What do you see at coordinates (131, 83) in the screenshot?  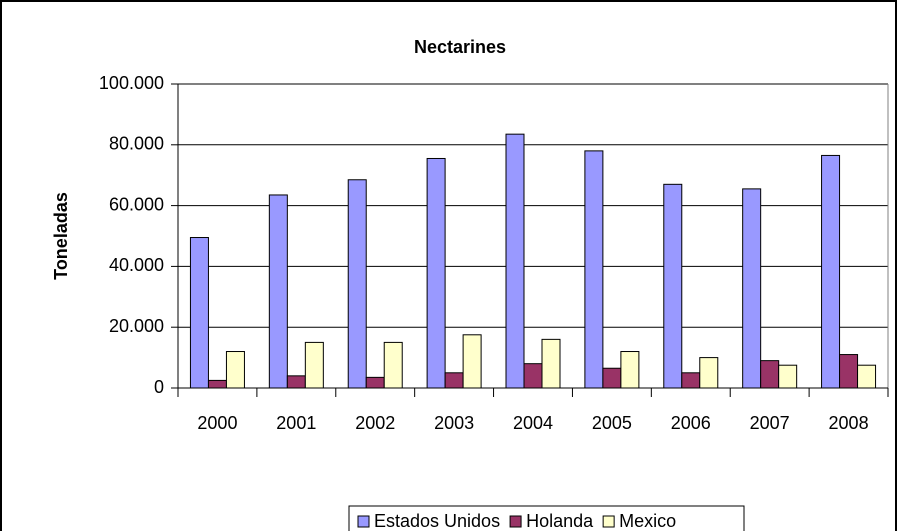 I see `y-tick-label: 100.000` at bounding box center [131, 83].